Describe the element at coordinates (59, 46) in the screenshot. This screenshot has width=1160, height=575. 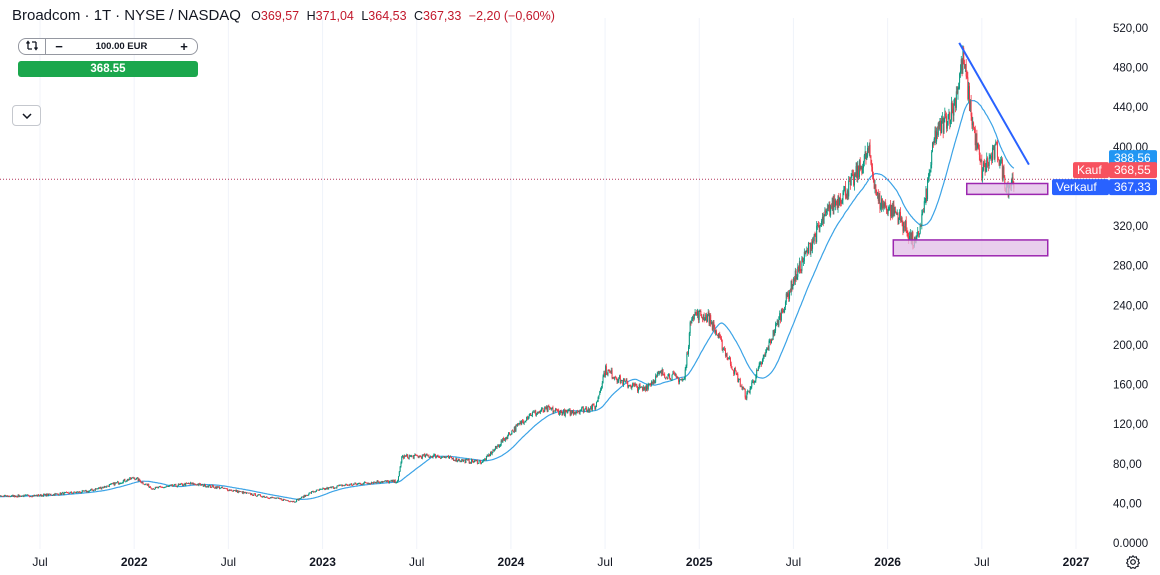
I see `decrease-button: −` at that location.